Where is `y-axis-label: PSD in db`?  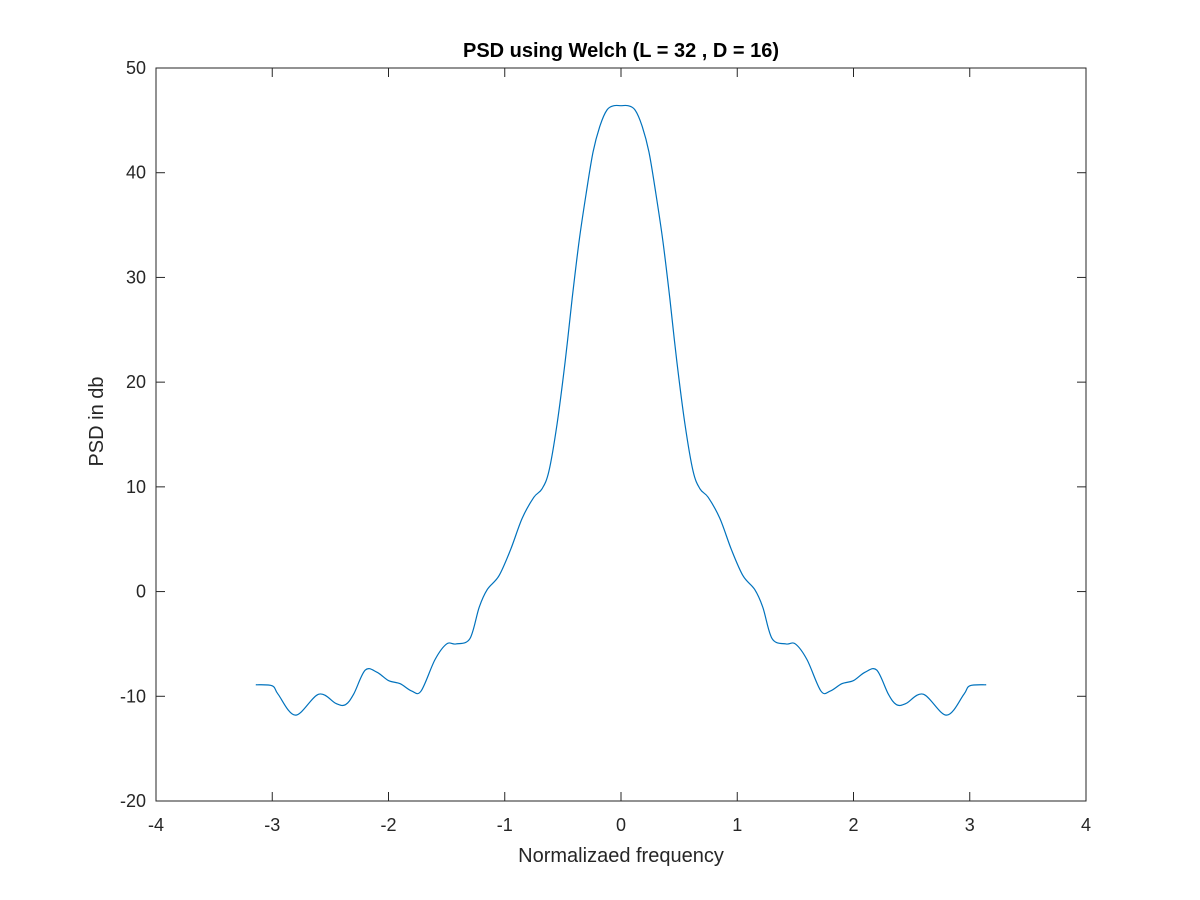
y-axis-label: PSD in db is located at coordinates (97, 421).